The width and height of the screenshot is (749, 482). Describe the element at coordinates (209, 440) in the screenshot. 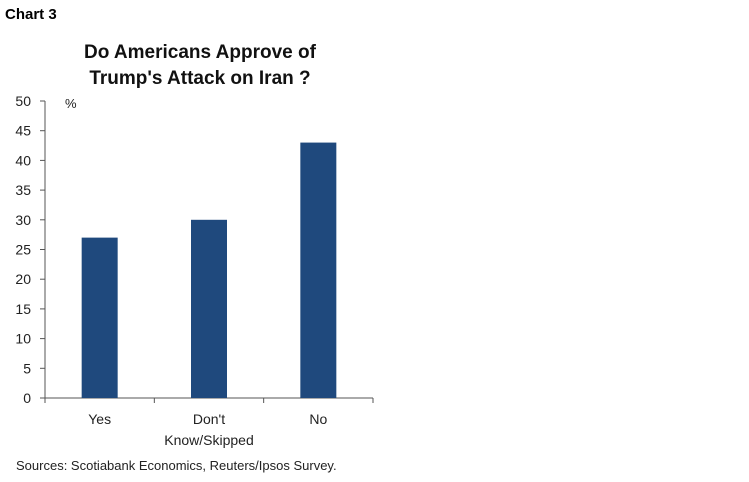

I see `x-tick-label: Know/Skipped` at that location.